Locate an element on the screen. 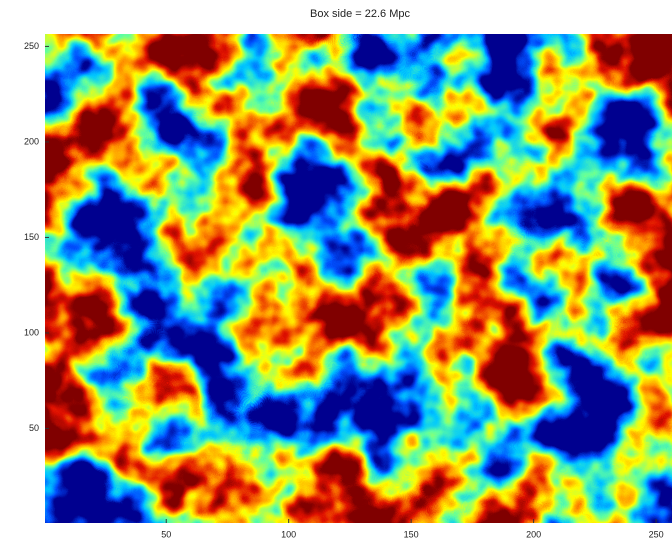 The width and height of the screenshot is (672, 543). y-tick-label: 150 is located at coordinates (31, 237).